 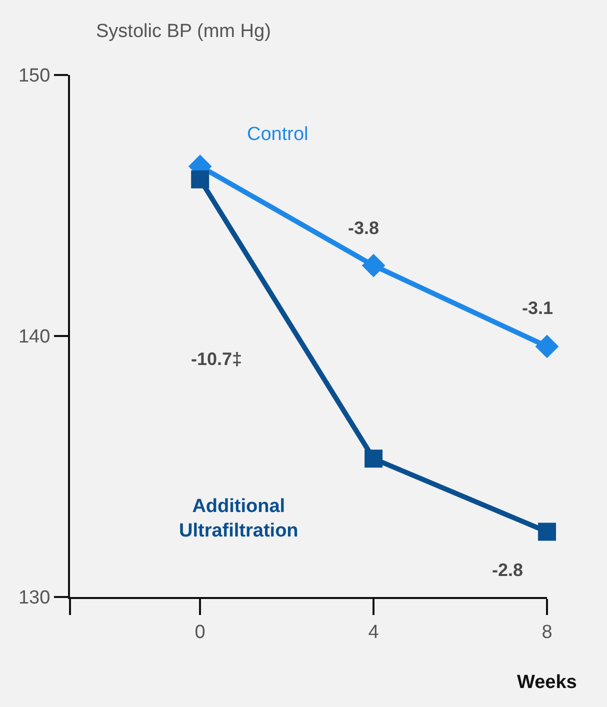 I want to click on text: Additional Ultrafiltration, so click(x=238, y=519).